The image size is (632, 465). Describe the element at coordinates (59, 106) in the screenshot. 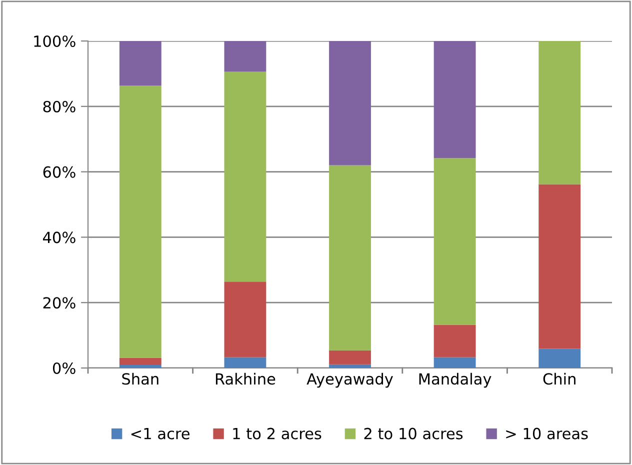

I see `y-tick-label: 80%` at that location.